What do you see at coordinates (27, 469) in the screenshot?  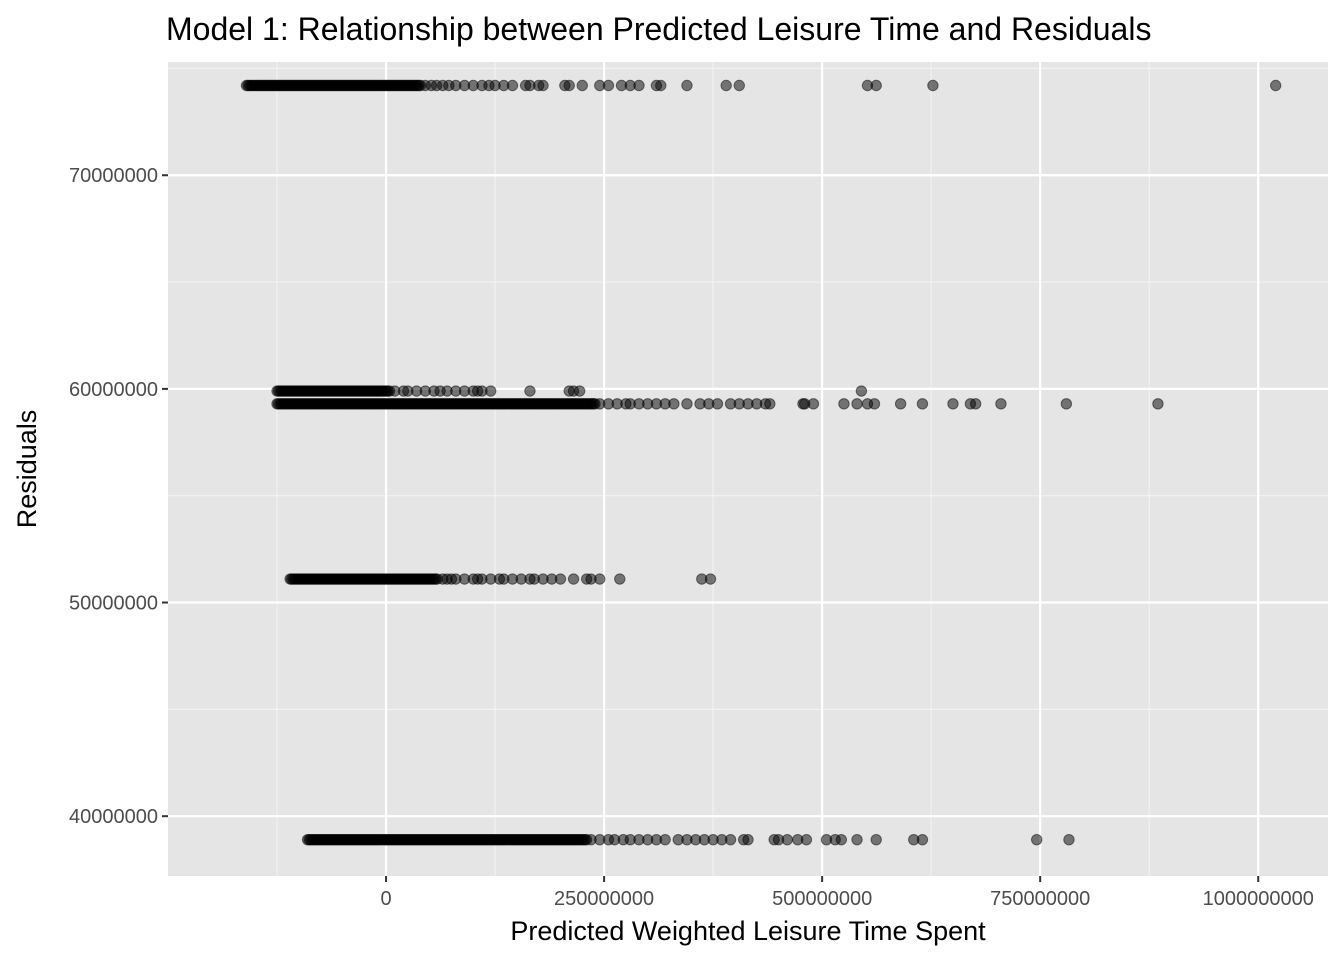 I see `y-axis-title: Residuals` at bounding box center [27, 469].